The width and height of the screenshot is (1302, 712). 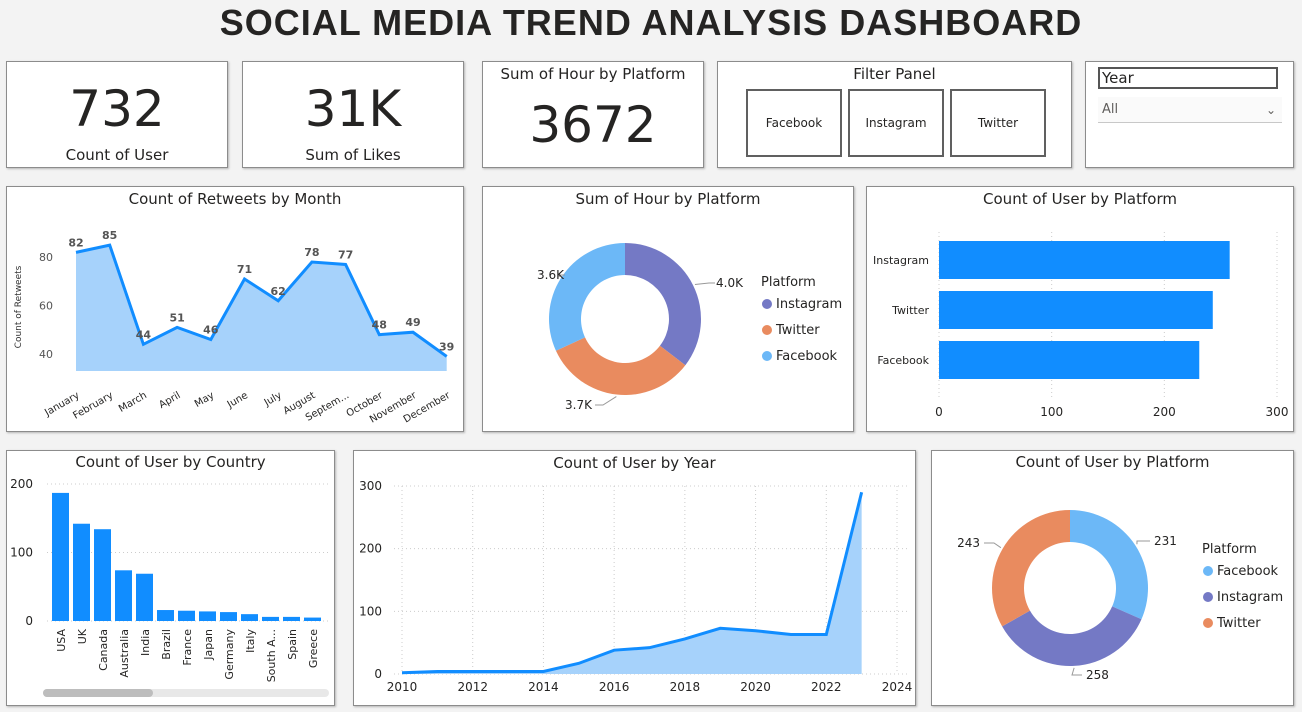 What do you see at coordinates (593, 74) in the screenshot?
I see `kpi-hours-title: Sum of Hour by Platform` at bounding box center [593, 74].